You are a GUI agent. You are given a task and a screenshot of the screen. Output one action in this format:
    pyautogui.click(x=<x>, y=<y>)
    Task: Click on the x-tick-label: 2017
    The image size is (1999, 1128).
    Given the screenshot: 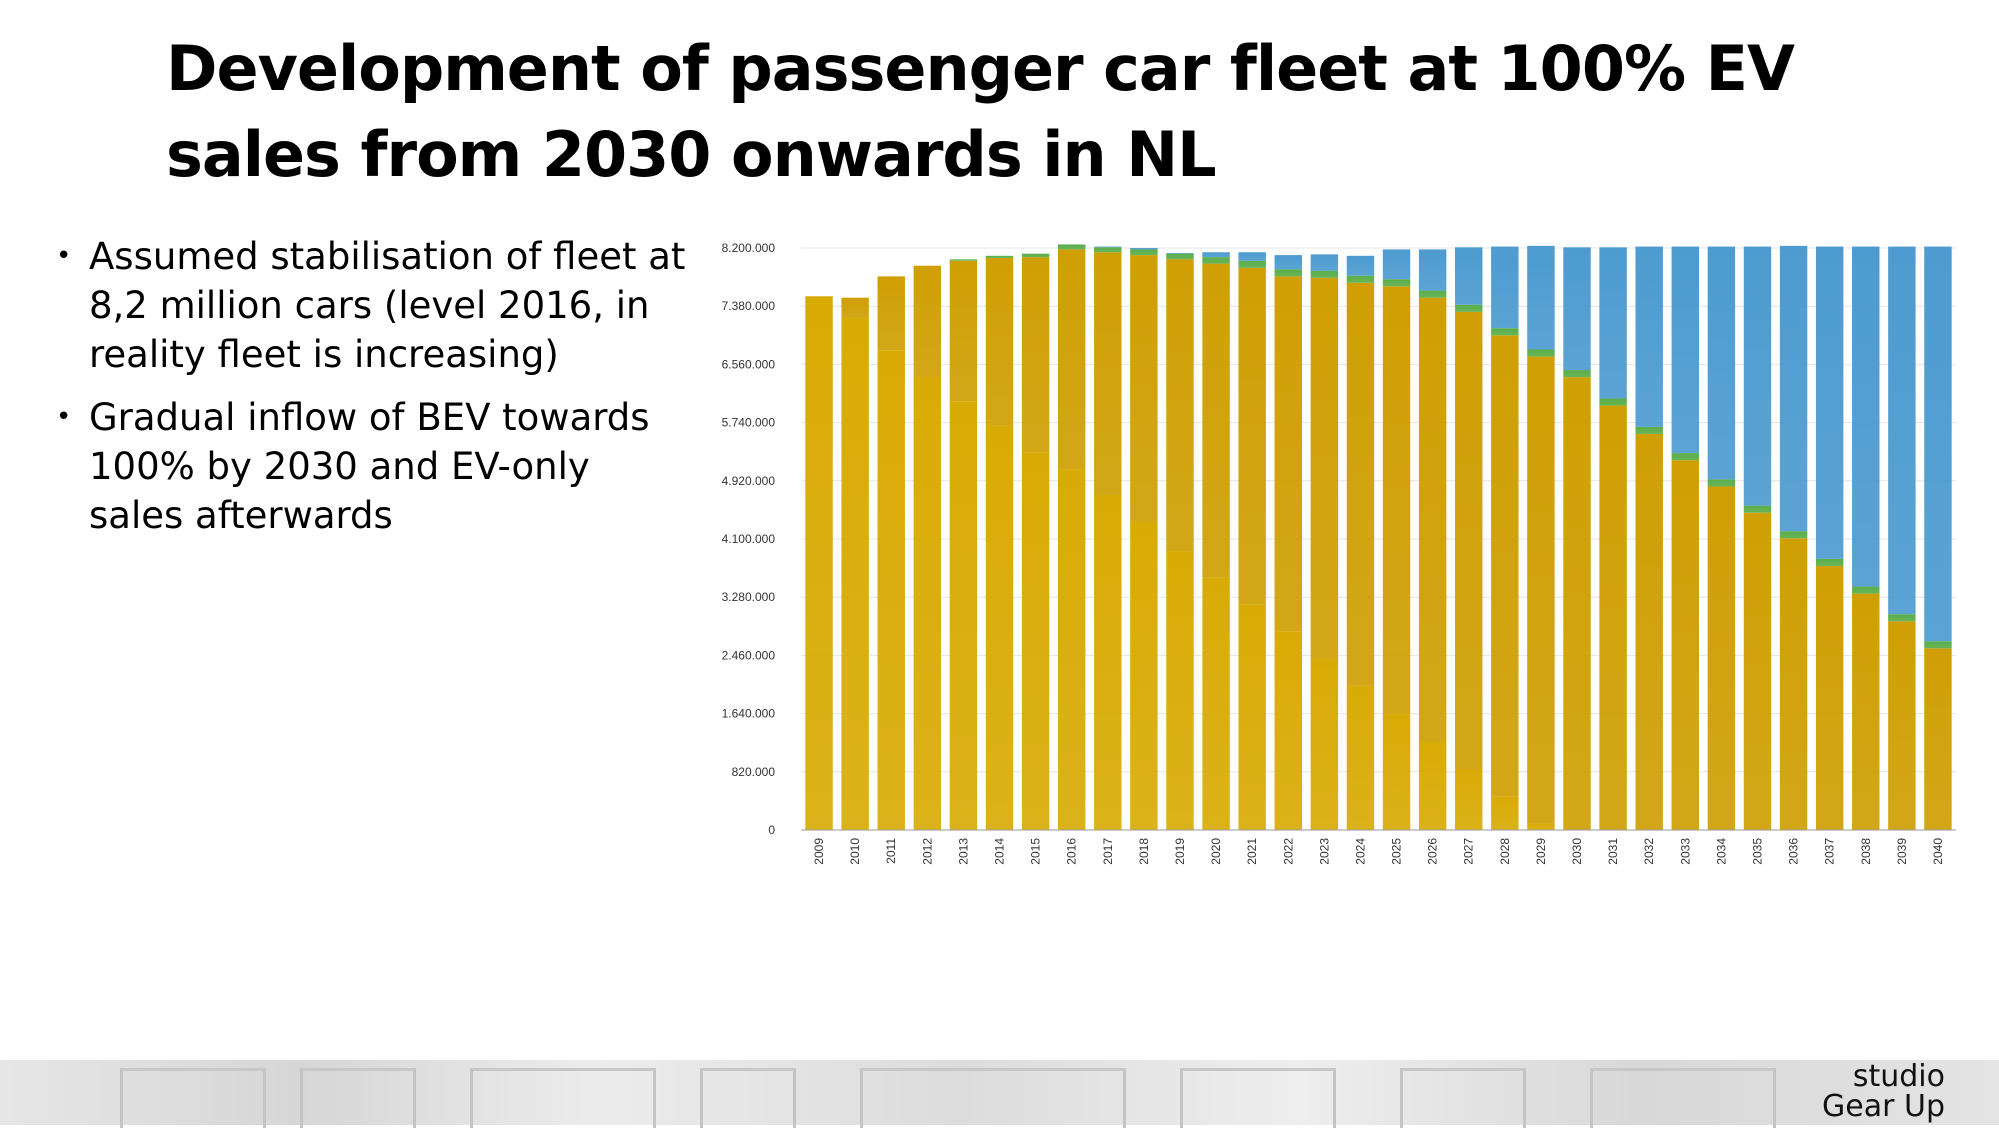 What is the action you would take?
    pyautogui.click(x=1108, y=851)
    